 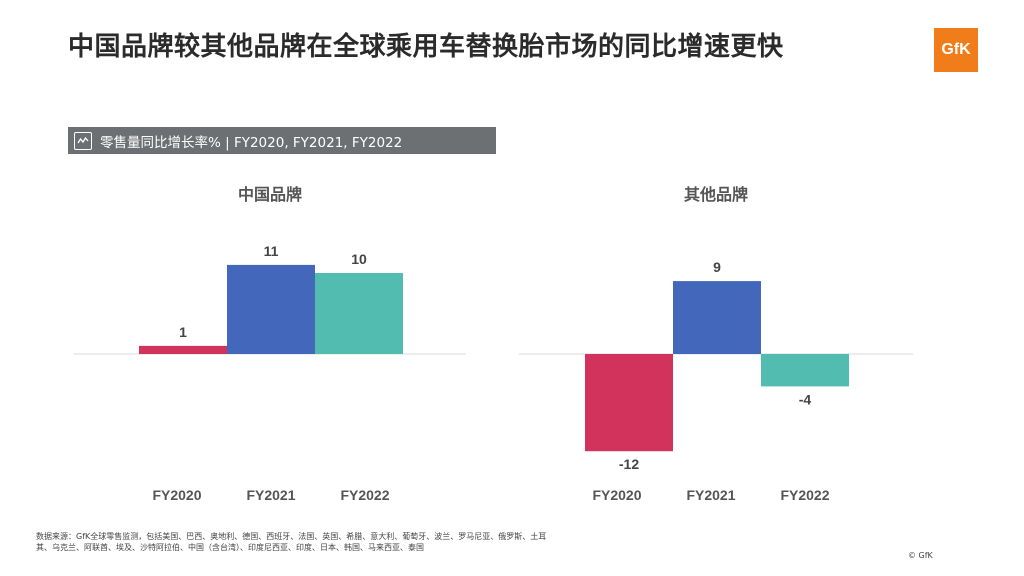 I want to click on copyright: © GfK, so click(x=920, y=555).